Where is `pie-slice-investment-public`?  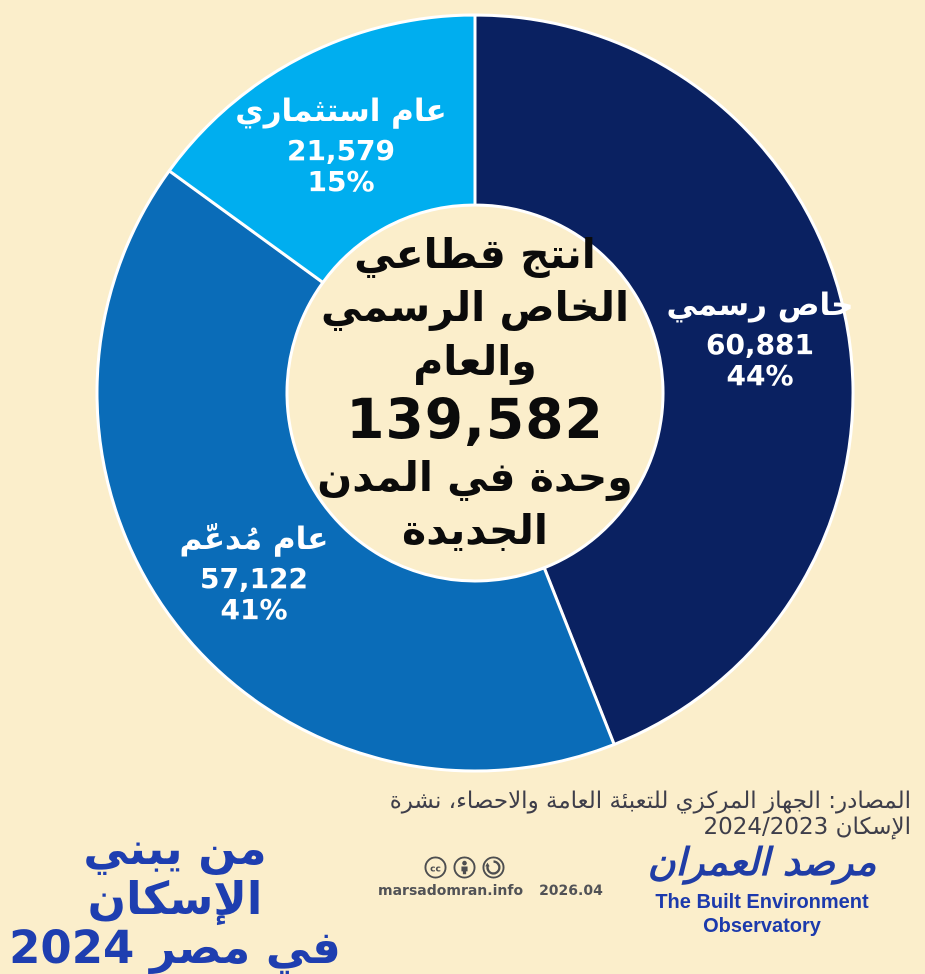 pie-slice-investment-public is located at coordinates (322, 148).